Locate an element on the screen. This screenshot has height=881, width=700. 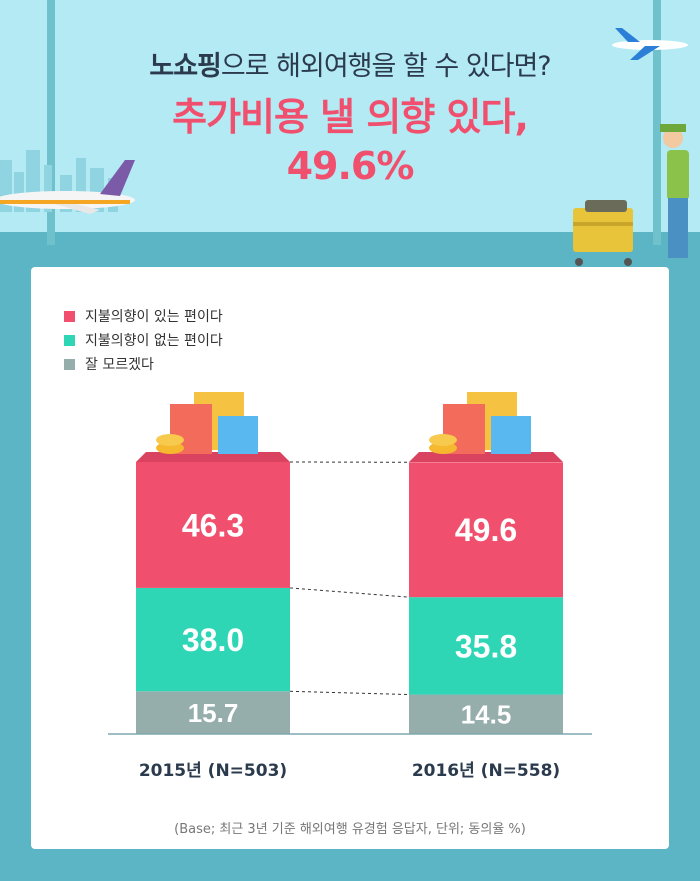
legend-item-yes: 지불의향이 있는 편이다 is located at coordinates (143, 316).